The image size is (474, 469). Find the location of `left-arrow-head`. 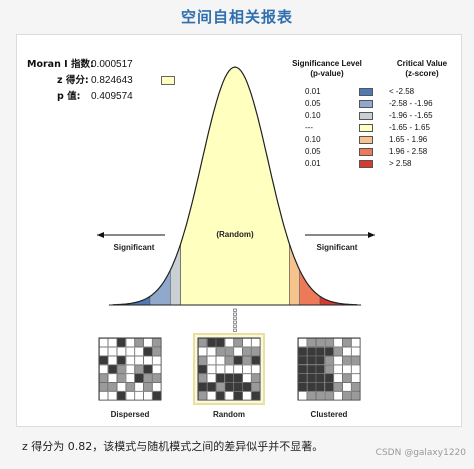

left-arrow-head is located at coordinates (100, 235).